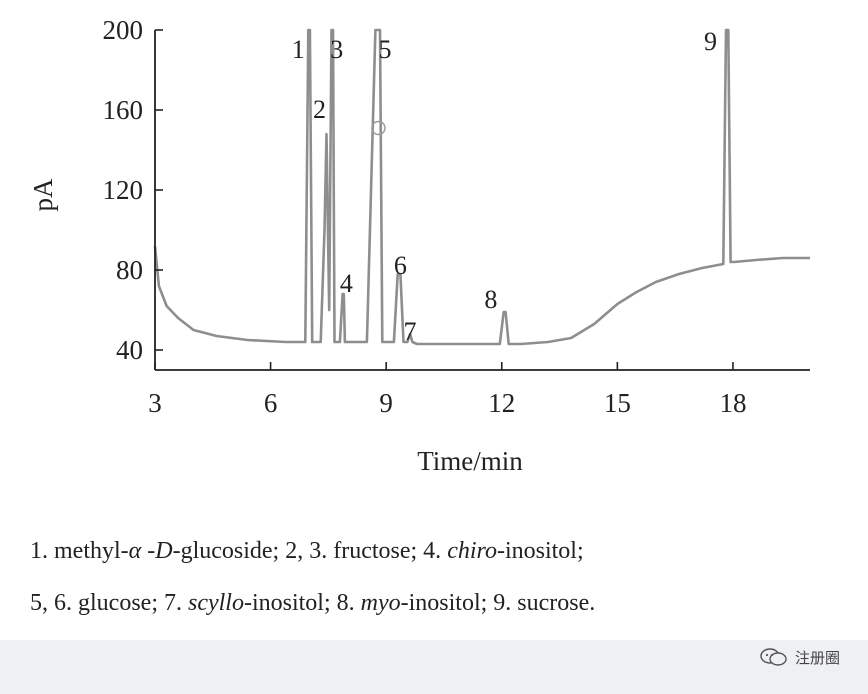 The height and width of the screenshot is (694, 868). Describe the element at coordinates (346, 283) in the screenshot. I see `peak-label-4: 4` at that location.